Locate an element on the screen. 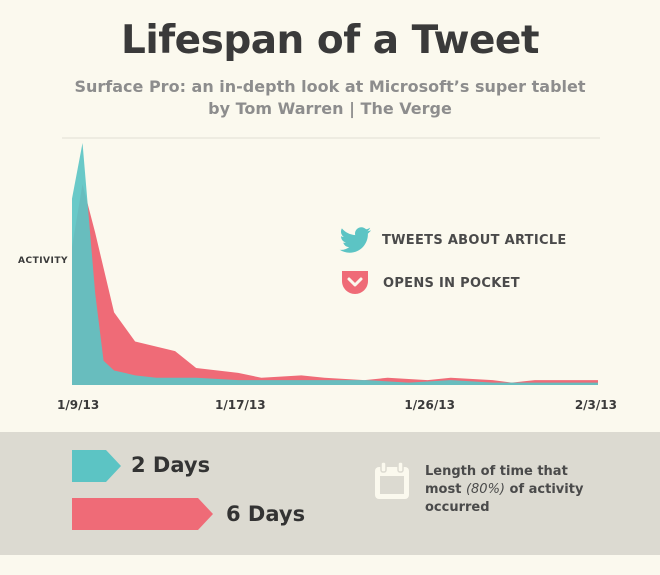  pocket-days-label: 6 Days is located at coordinates (266, 514).